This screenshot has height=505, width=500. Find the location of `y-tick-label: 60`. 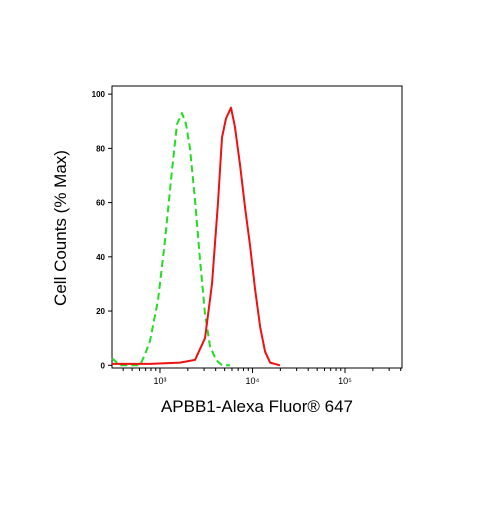

y-tick-label: 60 is located at coordinates (100, 203).